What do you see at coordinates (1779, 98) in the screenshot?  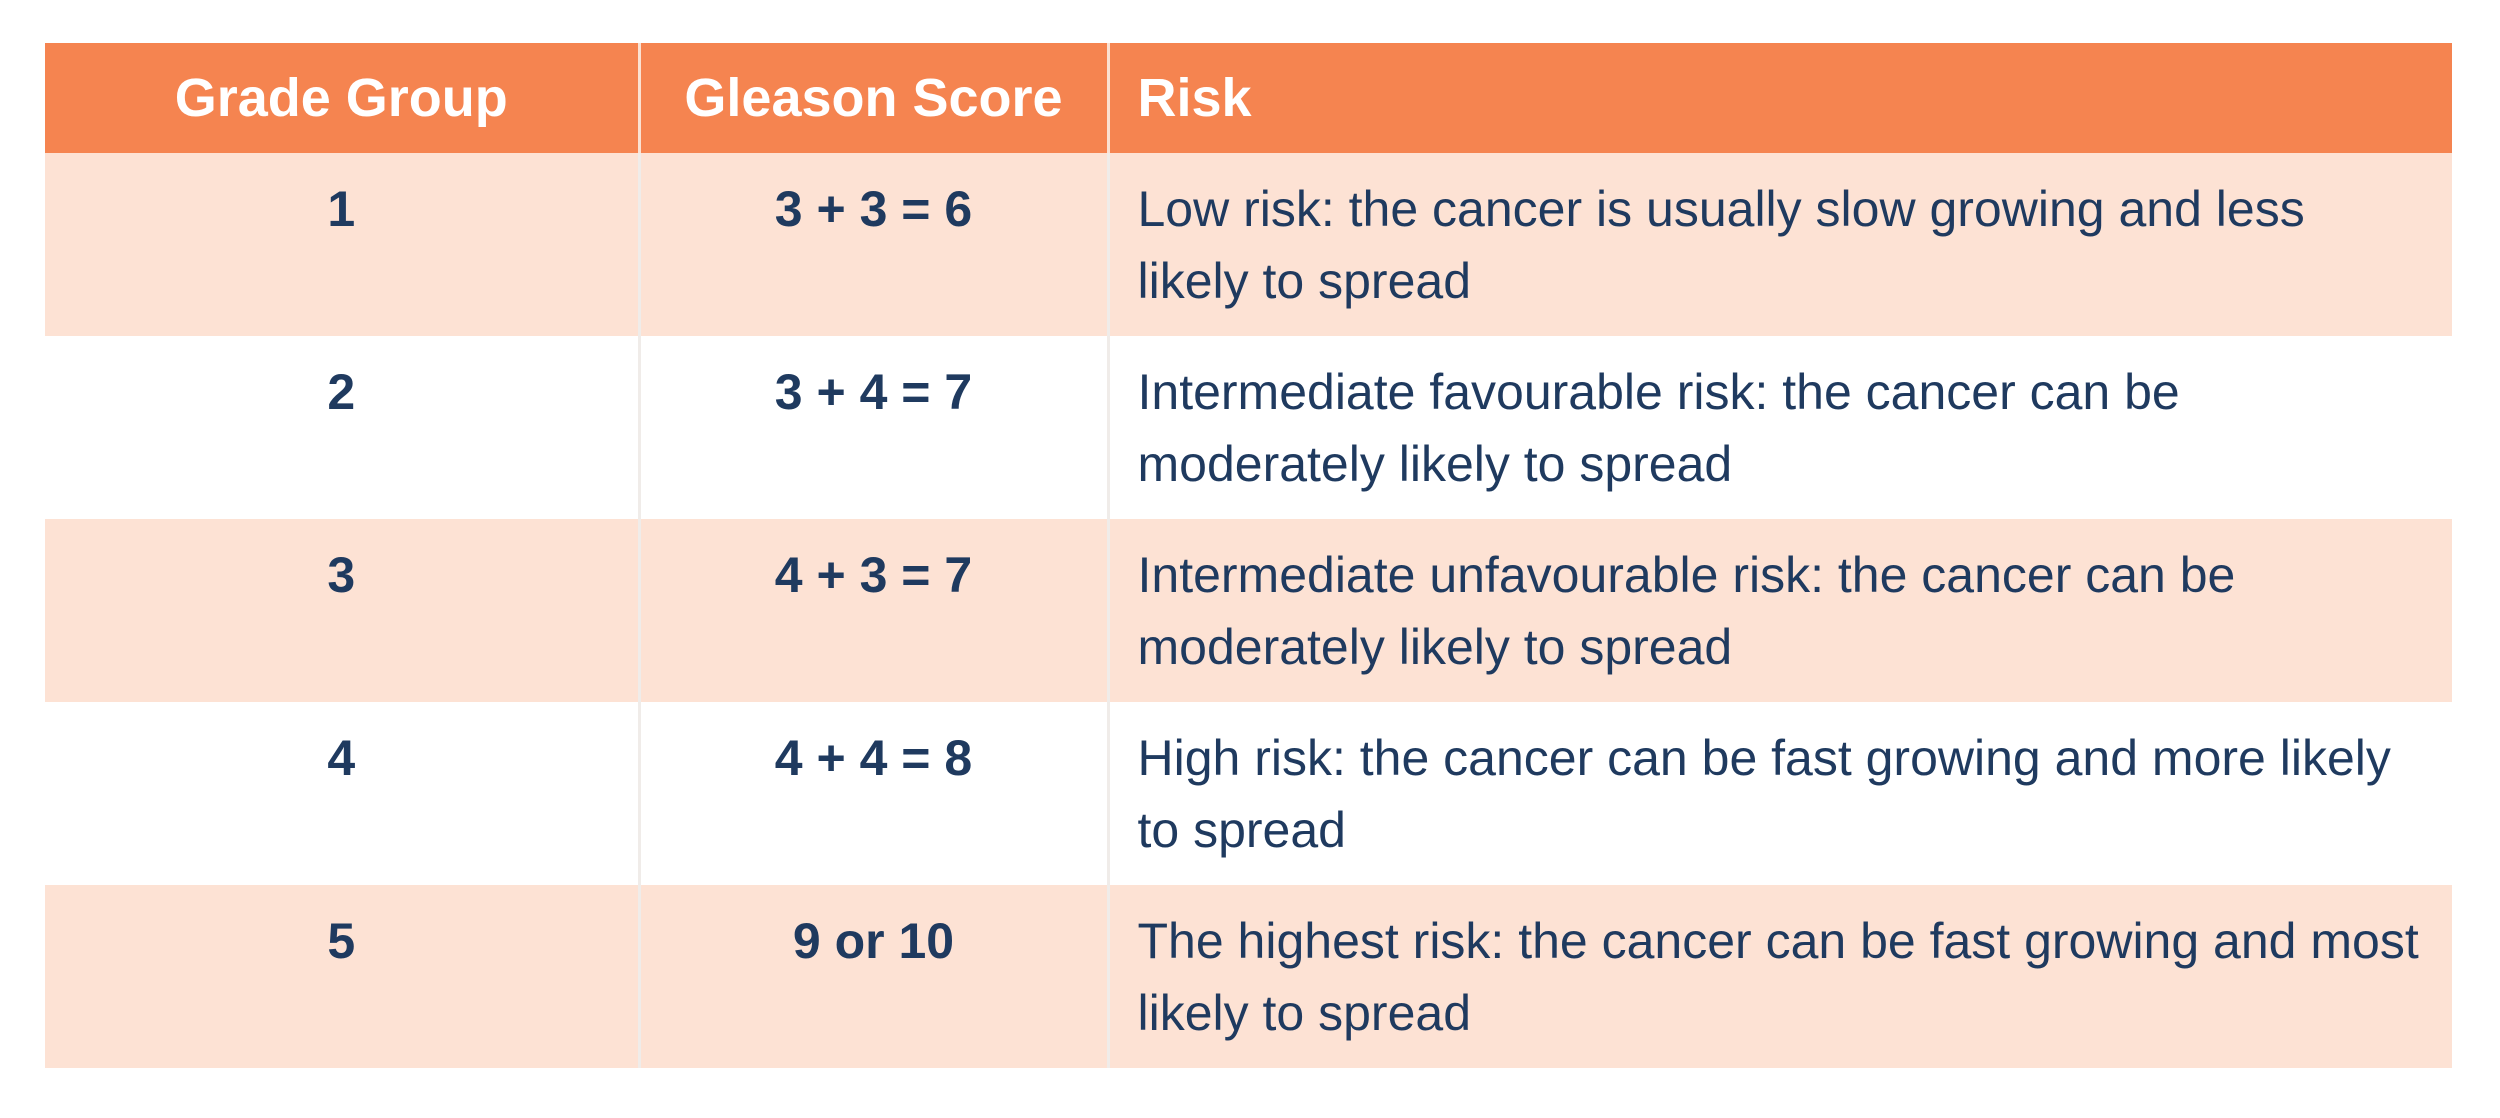 I see `column-header: Risk` at bounding box center [1779, 98].